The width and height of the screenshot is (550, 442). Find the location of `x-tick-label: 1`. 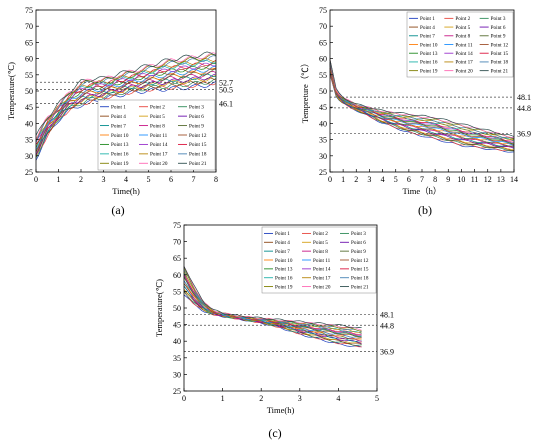

x-tick-label: 1 is located at coordinates (223, 398).